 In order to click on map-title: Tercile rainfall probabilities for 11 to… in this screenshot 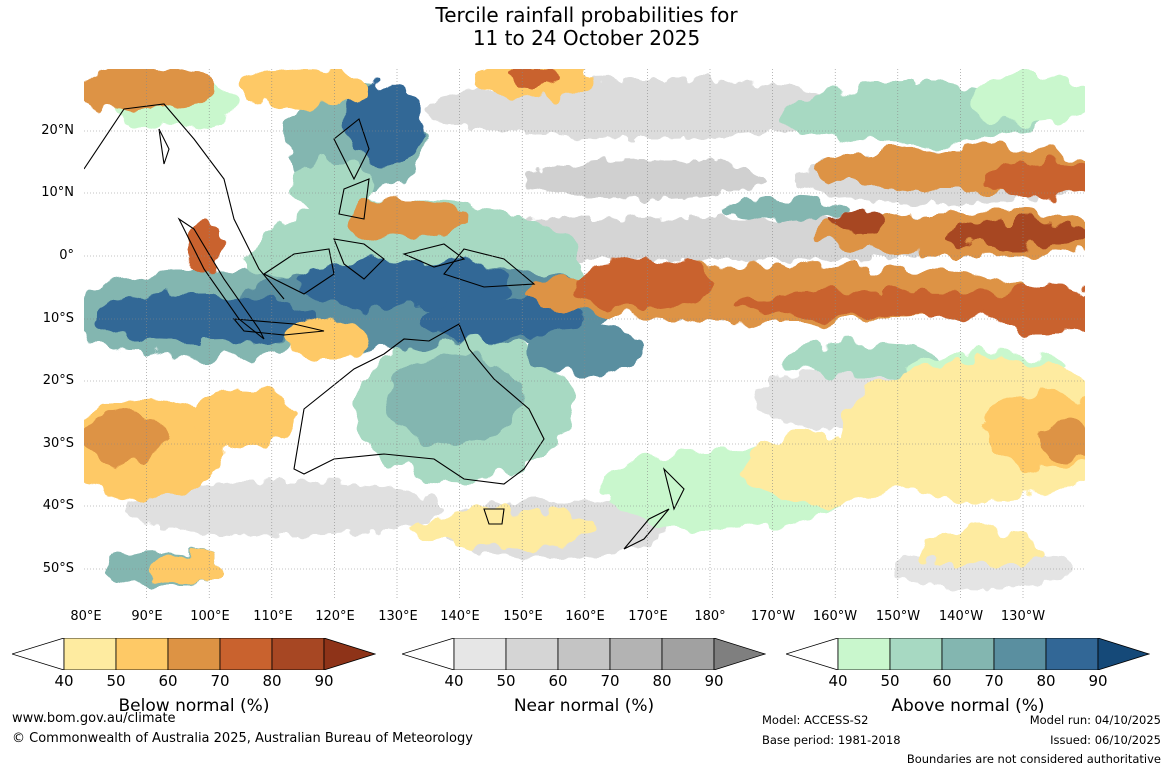, I will do `click(586, 27)`.